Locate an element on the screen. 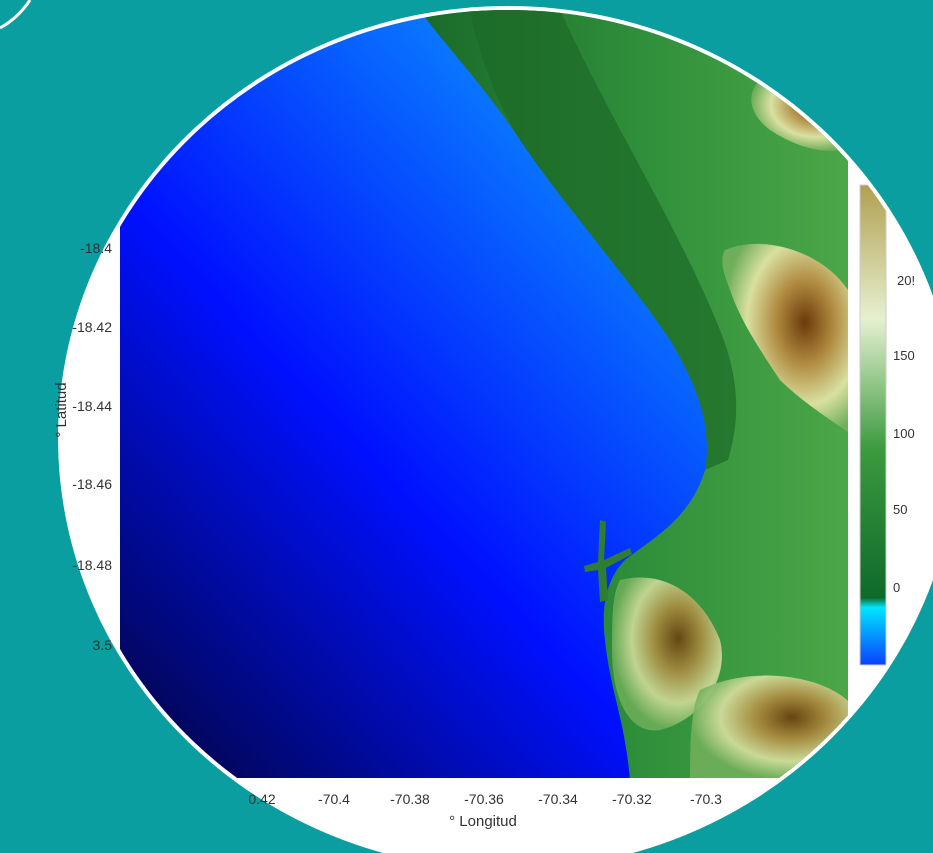  y-tick-label: -18.48 is located at coordinates (92, 565).